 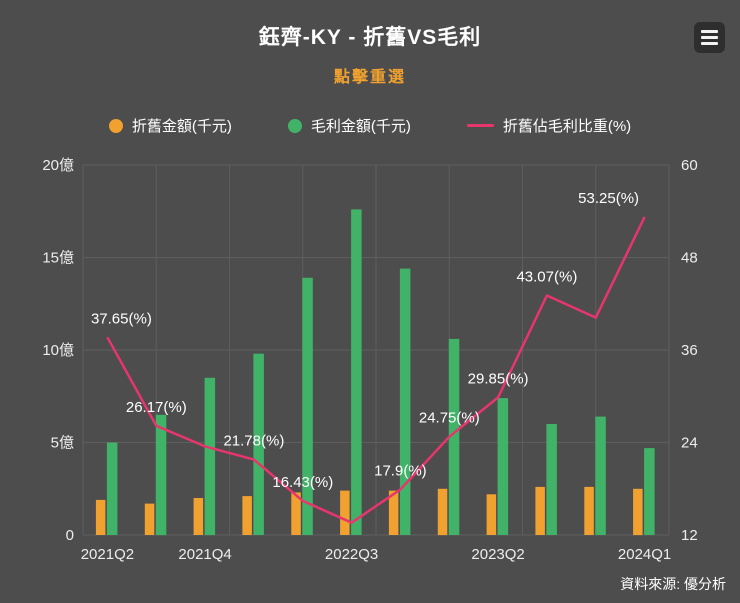 I want to click on x-axis-label: 2024Q1, so click(x=644, y=554).